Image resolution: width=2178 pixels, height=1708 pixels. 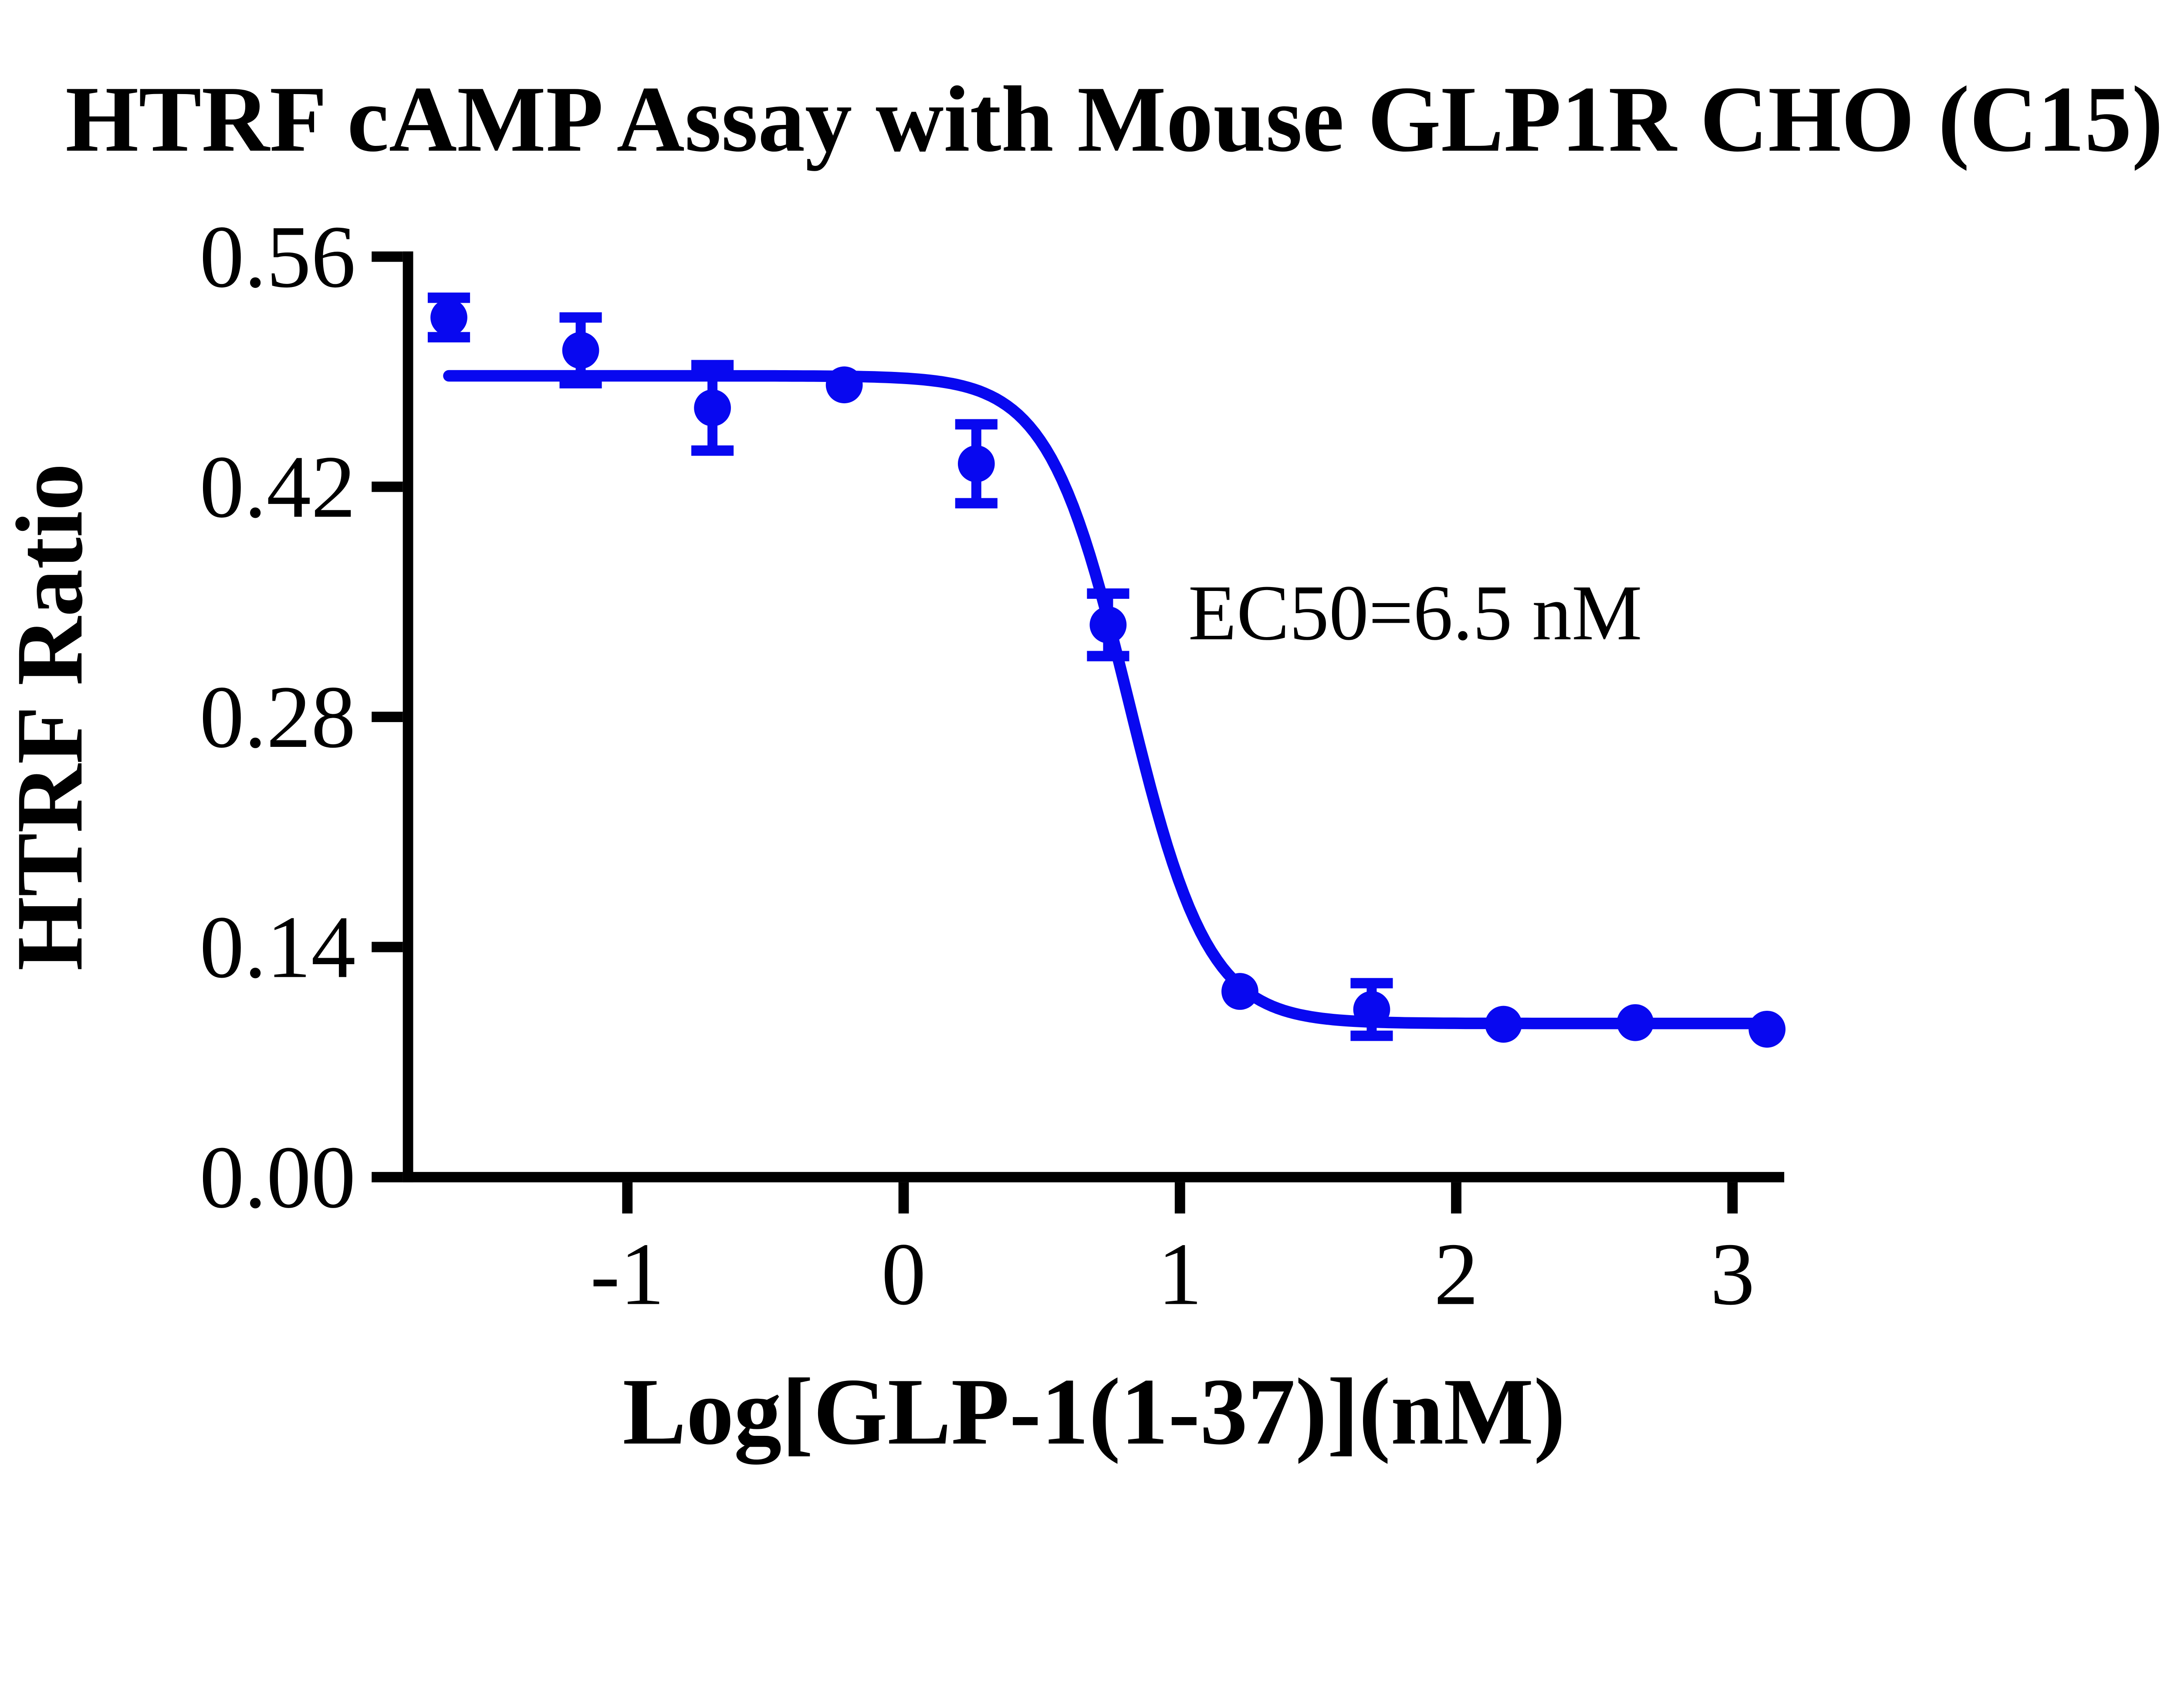 What do you see at coordinates (1456, 1274) in the screenshot?
I see `x-tick-label: 2` at bounding box center [1456, 1274].